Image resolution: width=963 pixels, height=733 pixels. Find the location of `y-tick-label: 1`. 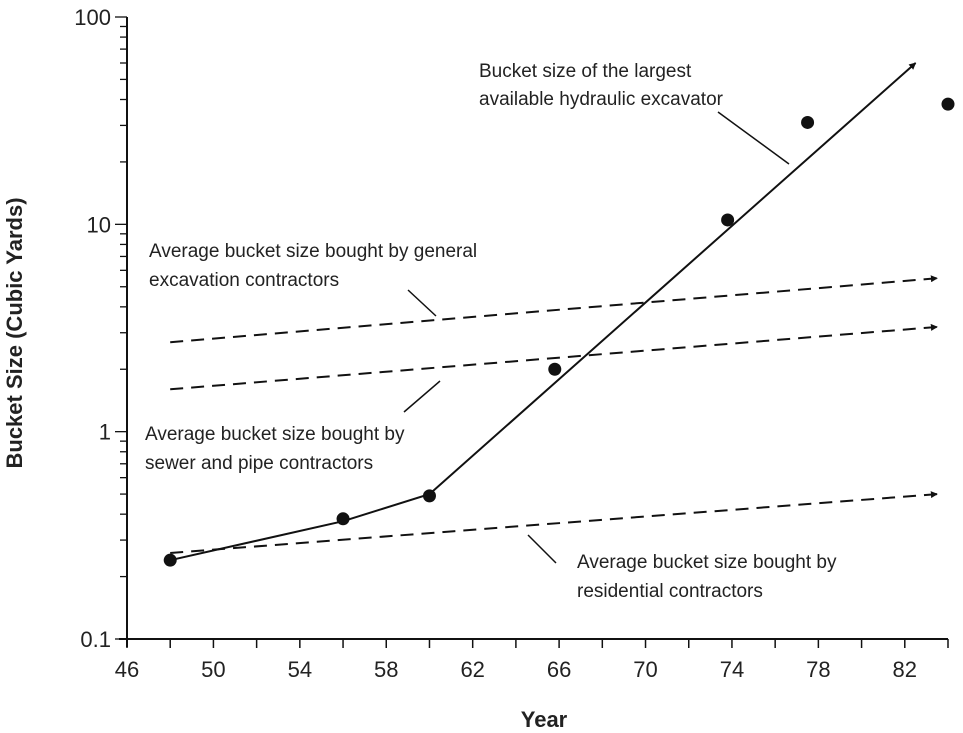

y-tick-label: 1 is located at coordinates (105, 432).